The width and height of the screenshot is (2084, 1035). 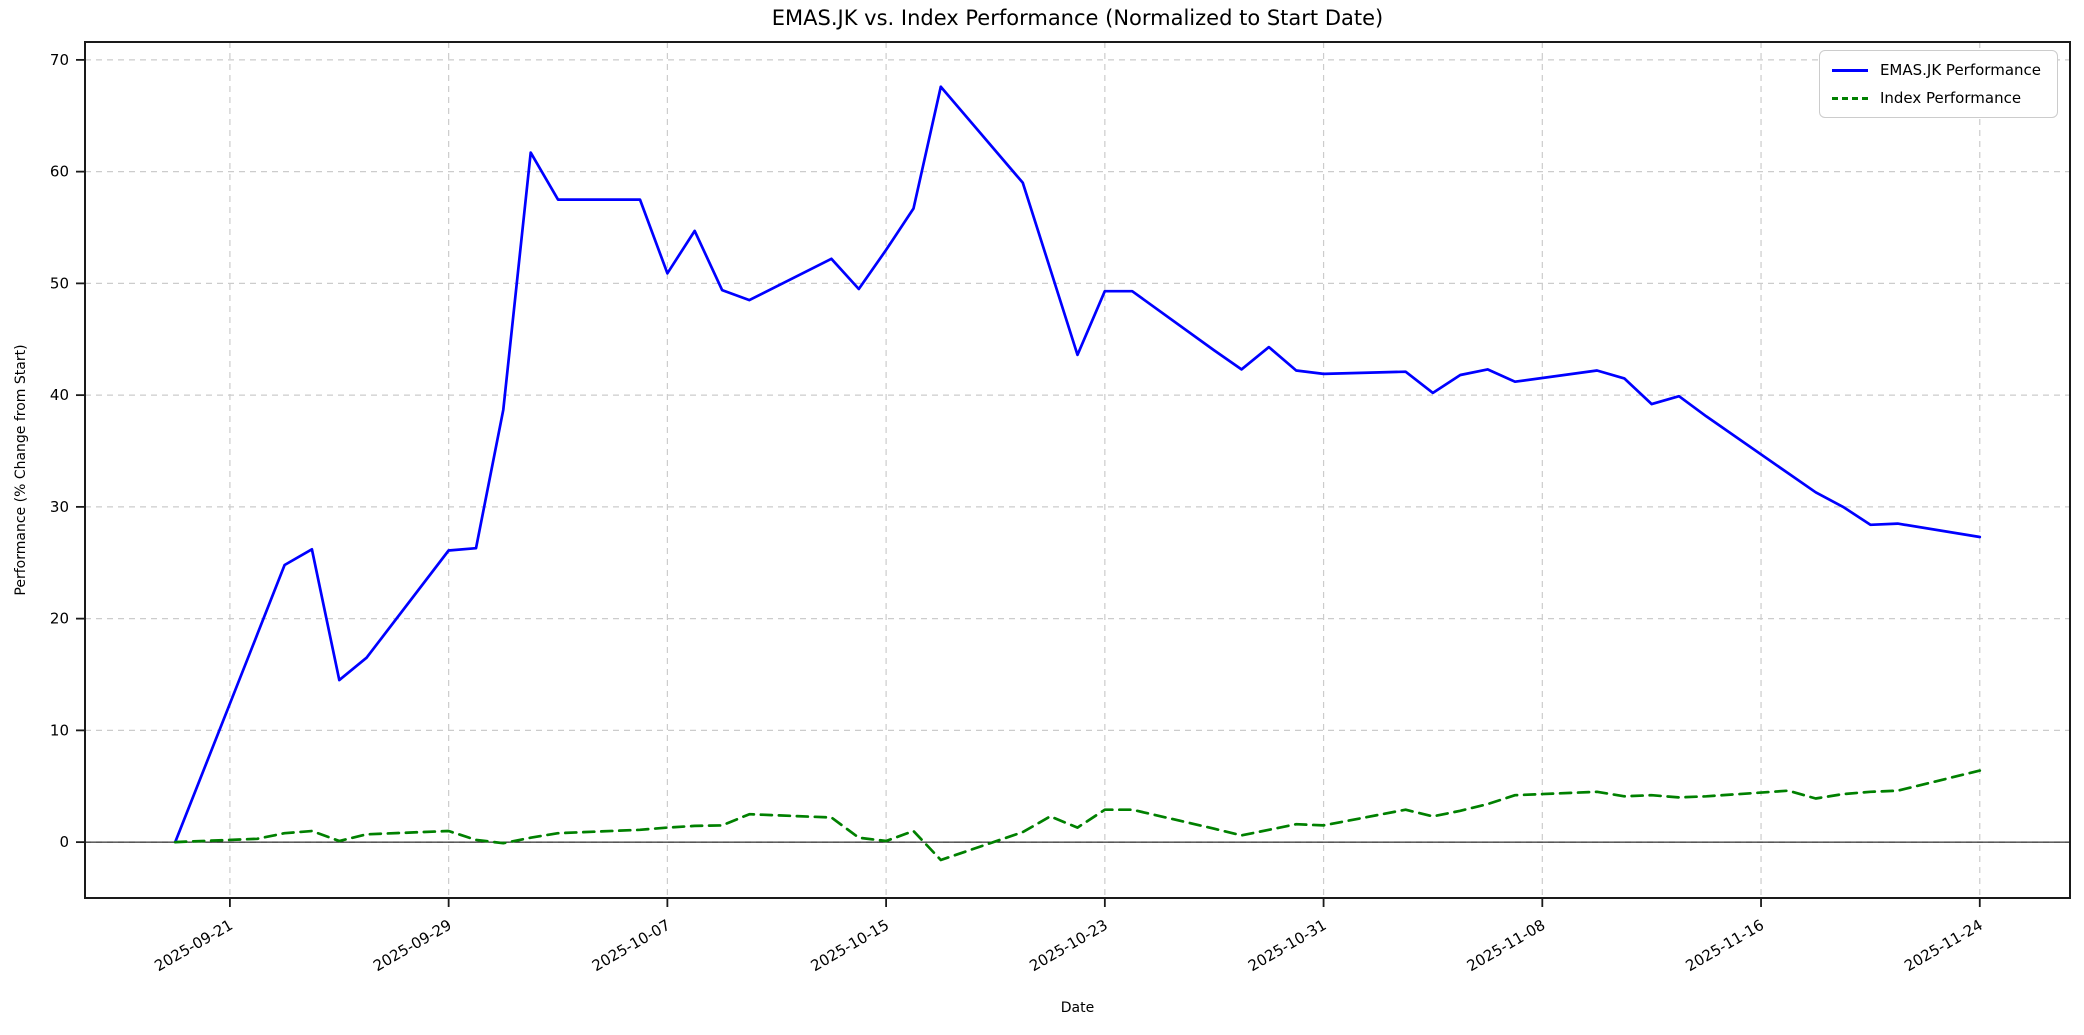 I want to click on y-tick-label: 30, so click(x=59, y=507).